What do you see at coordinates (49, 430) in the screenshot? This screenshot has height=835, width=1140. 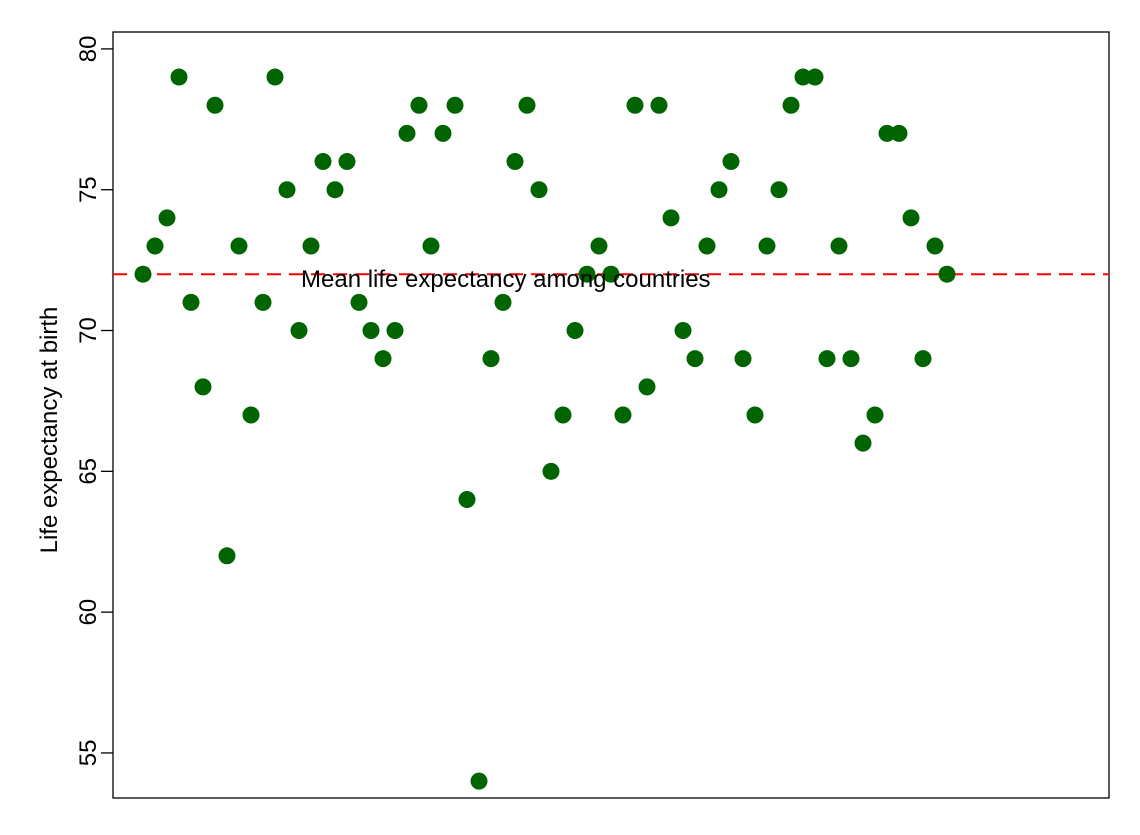 I see `y-axis-label: Life expectancy at birth` at bounding box center [49, 430].